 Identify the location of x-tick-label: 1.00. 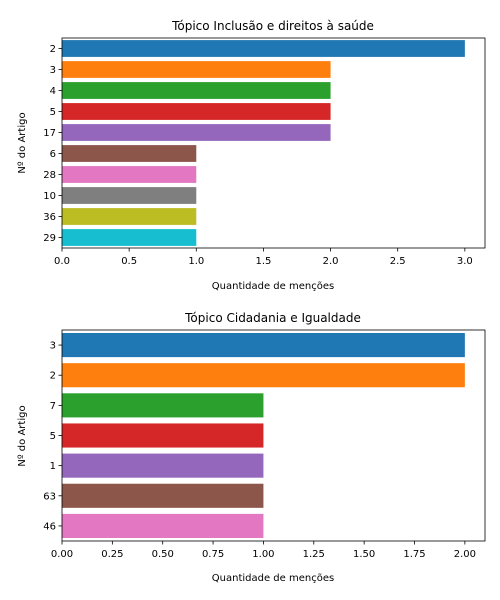
(263, 554).